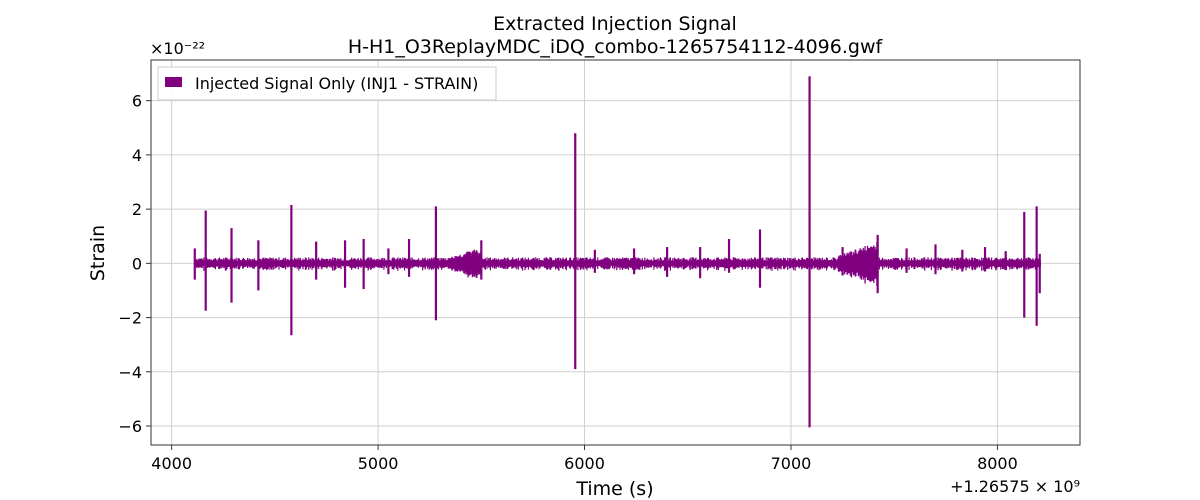 The image size is (1200, 500). I want to click on legend: Injected Signal Only (INJ1 - STRAIN), so click(327, 83).